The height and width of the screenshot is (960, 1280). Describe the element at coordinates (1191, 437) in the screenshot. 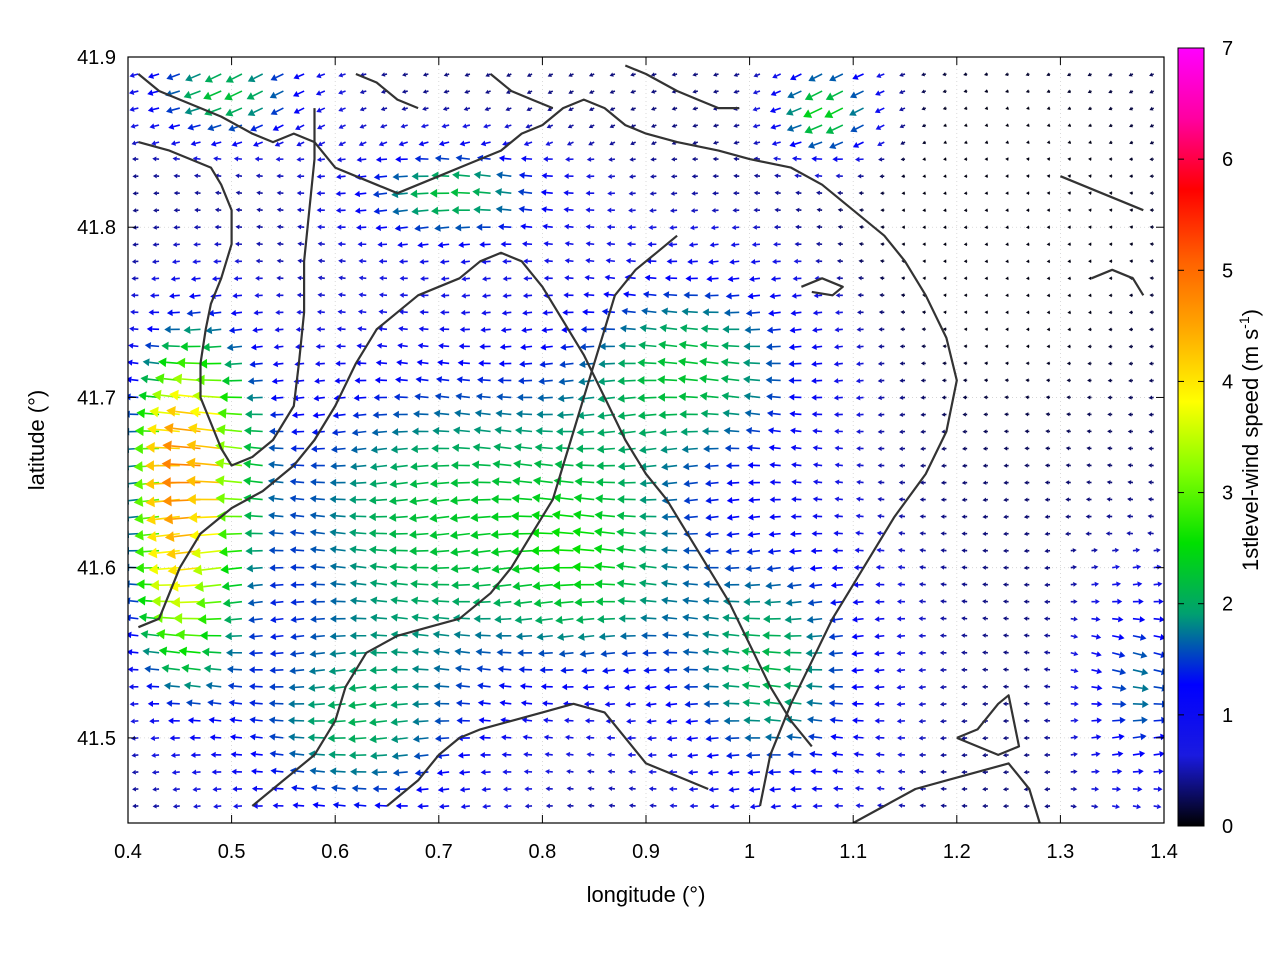

I see `colorbar-gradient` at that location.